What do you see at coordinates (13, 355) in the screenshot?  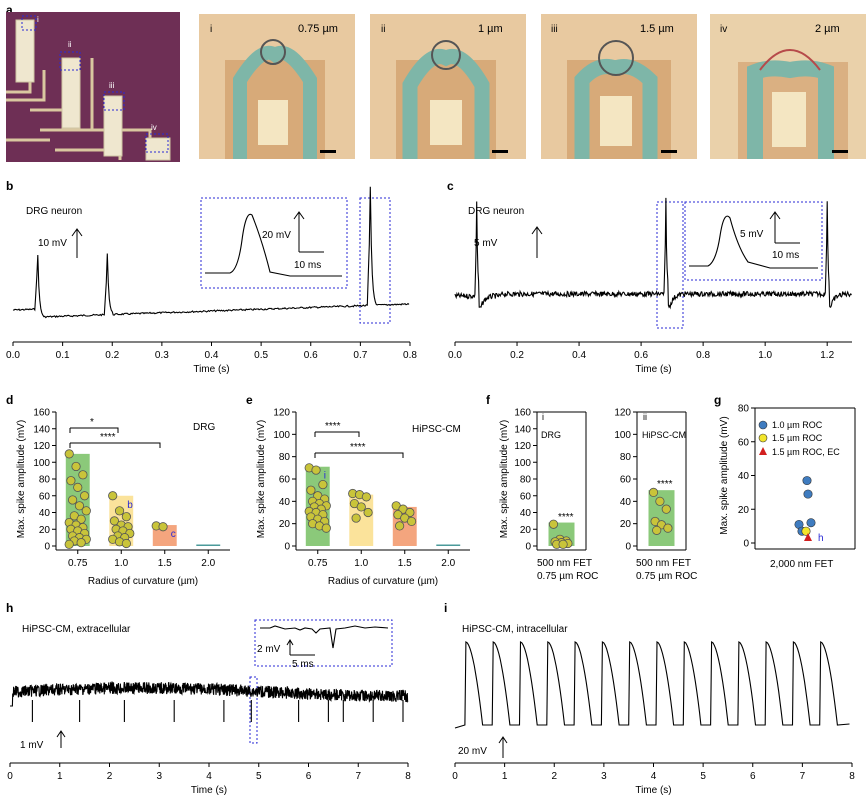 I see `b-xtick-label-0: 0.0` at bounding box center [13, 355].